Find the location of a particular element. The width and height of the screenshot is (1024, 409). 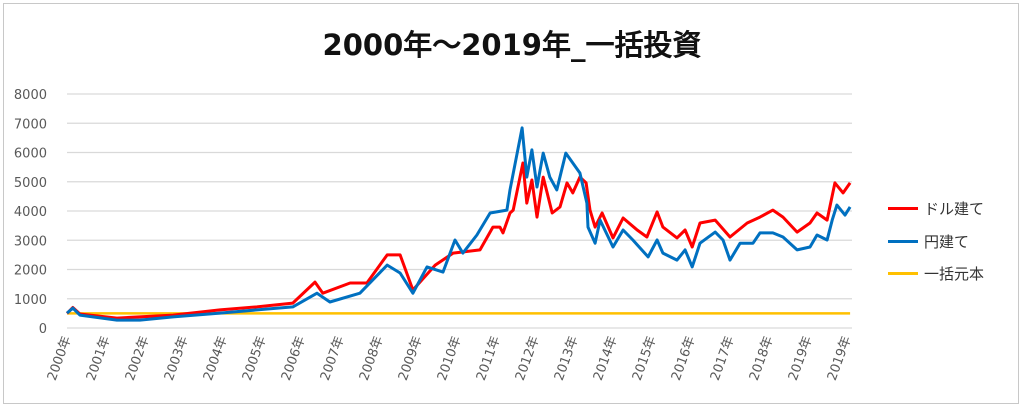

x-tick-label: 2015年 is located at coordinates (645, 358).